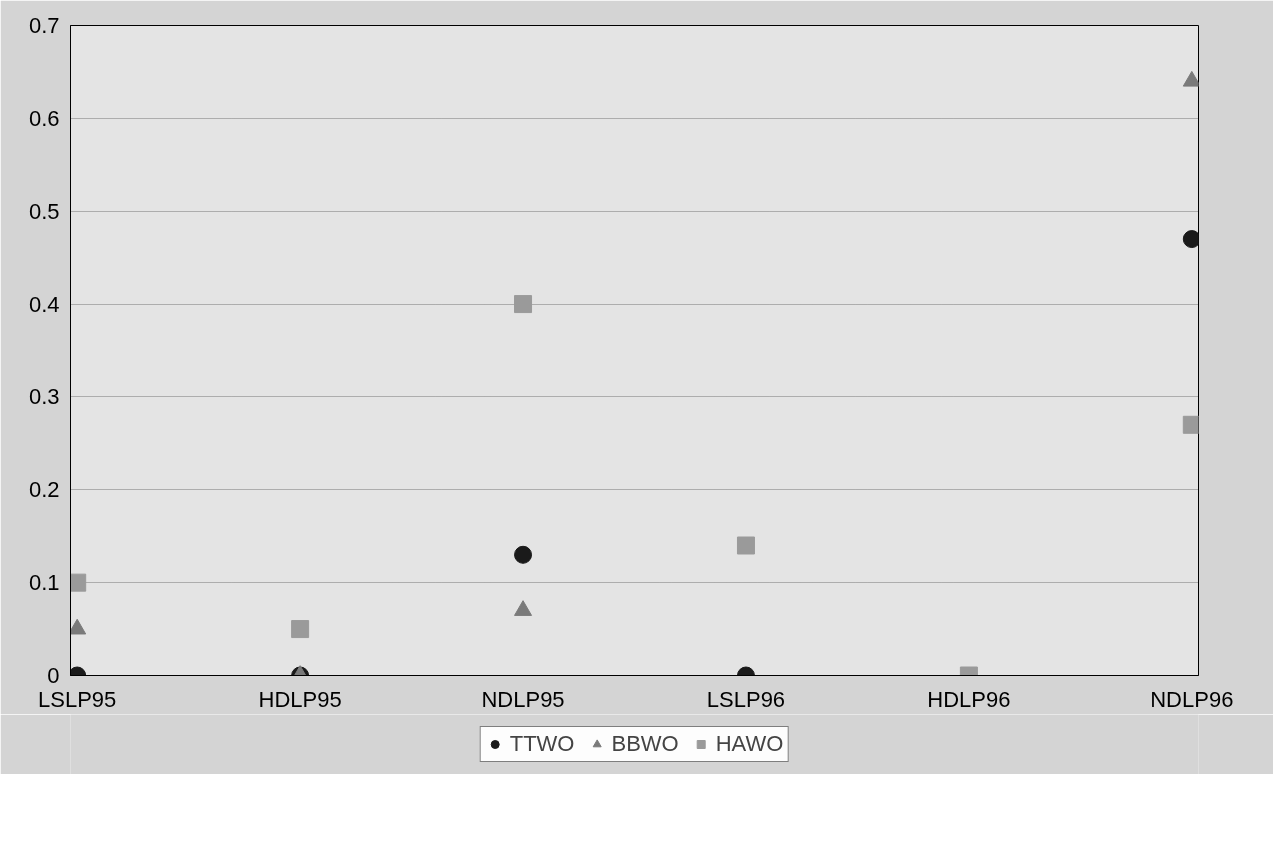 This screenshot has height=848, width=1286. Describe the element at coordinates (77, 699) in the screenshot. I see `x-tick-label: LSLP95` at that location.